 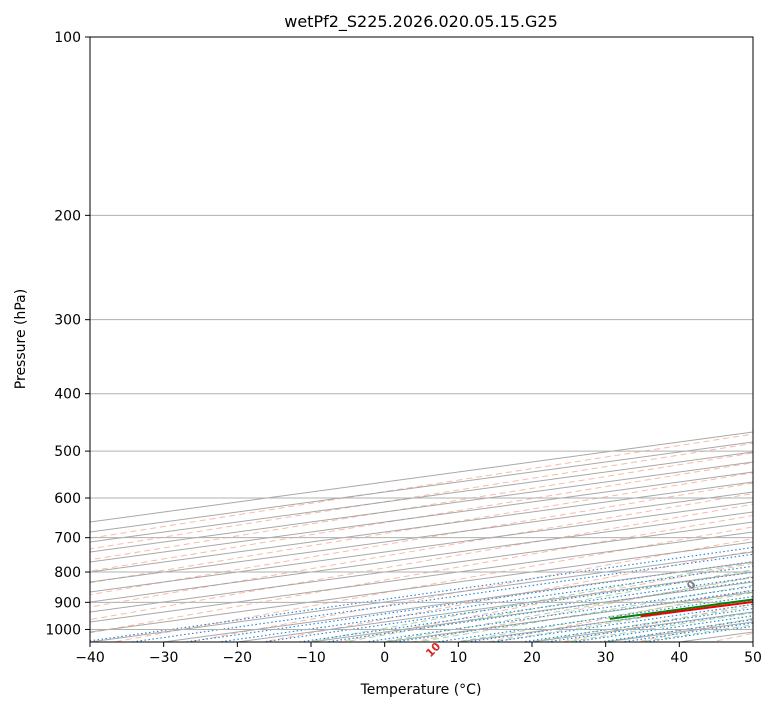 I want to click on y-tick-label: 100, so click(x=67, y=38).